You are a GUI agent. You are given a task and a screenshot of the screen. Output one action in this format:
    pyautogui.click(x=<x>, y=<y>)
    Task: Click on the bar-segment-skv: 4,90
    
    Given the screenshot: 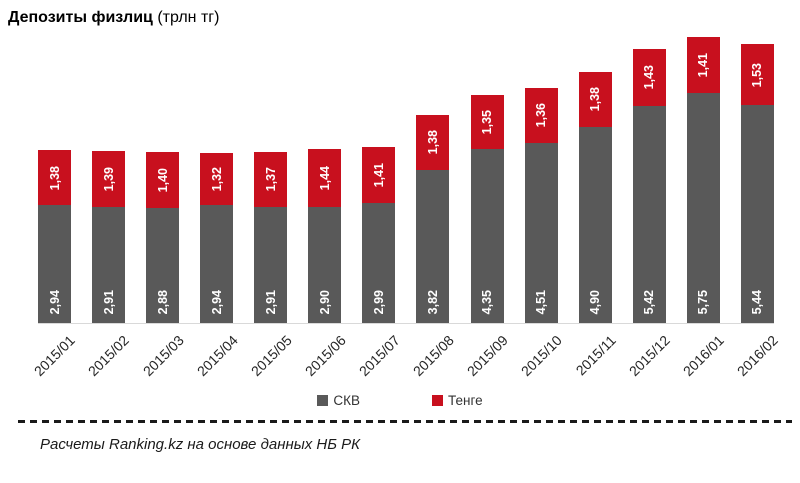 What is the action you would take?
    pyautogui.click(x=595, y=225)
    